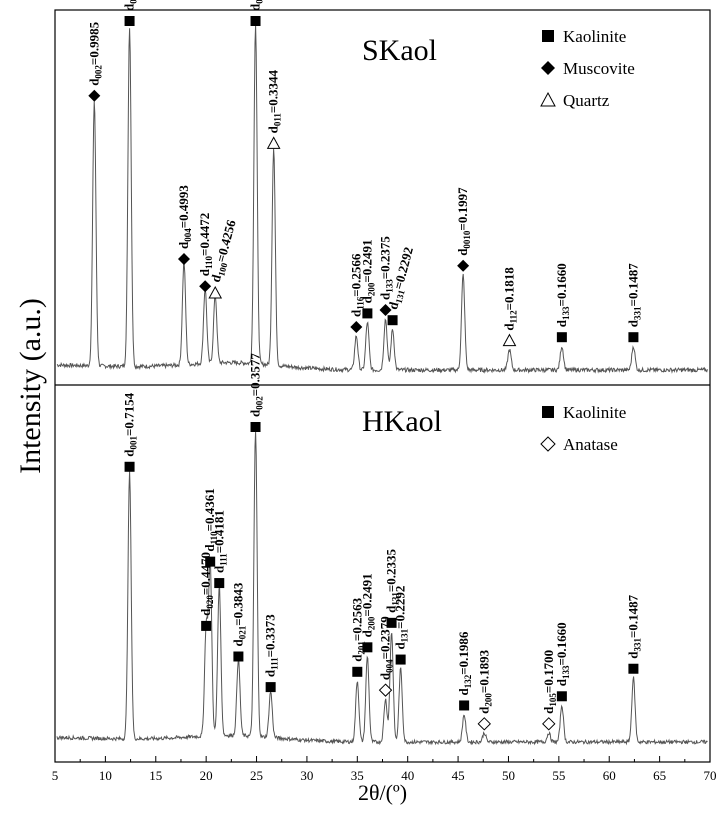  I want to click on peak-label: d011=0.3344, so click(274, 101).